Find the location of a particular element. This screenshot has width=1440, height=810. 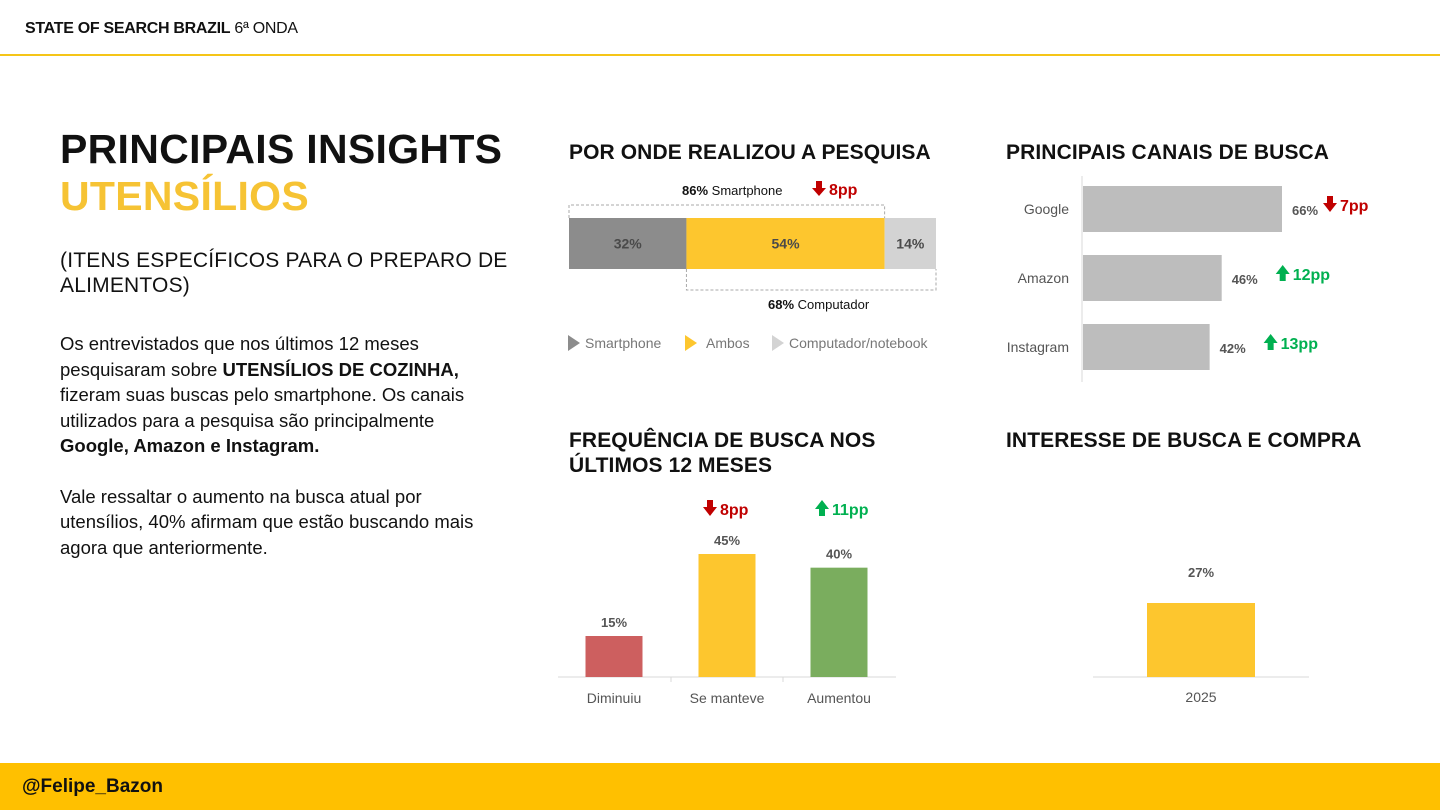

interest-chart: 27% 2025 is located at coordinates (1201, 635).